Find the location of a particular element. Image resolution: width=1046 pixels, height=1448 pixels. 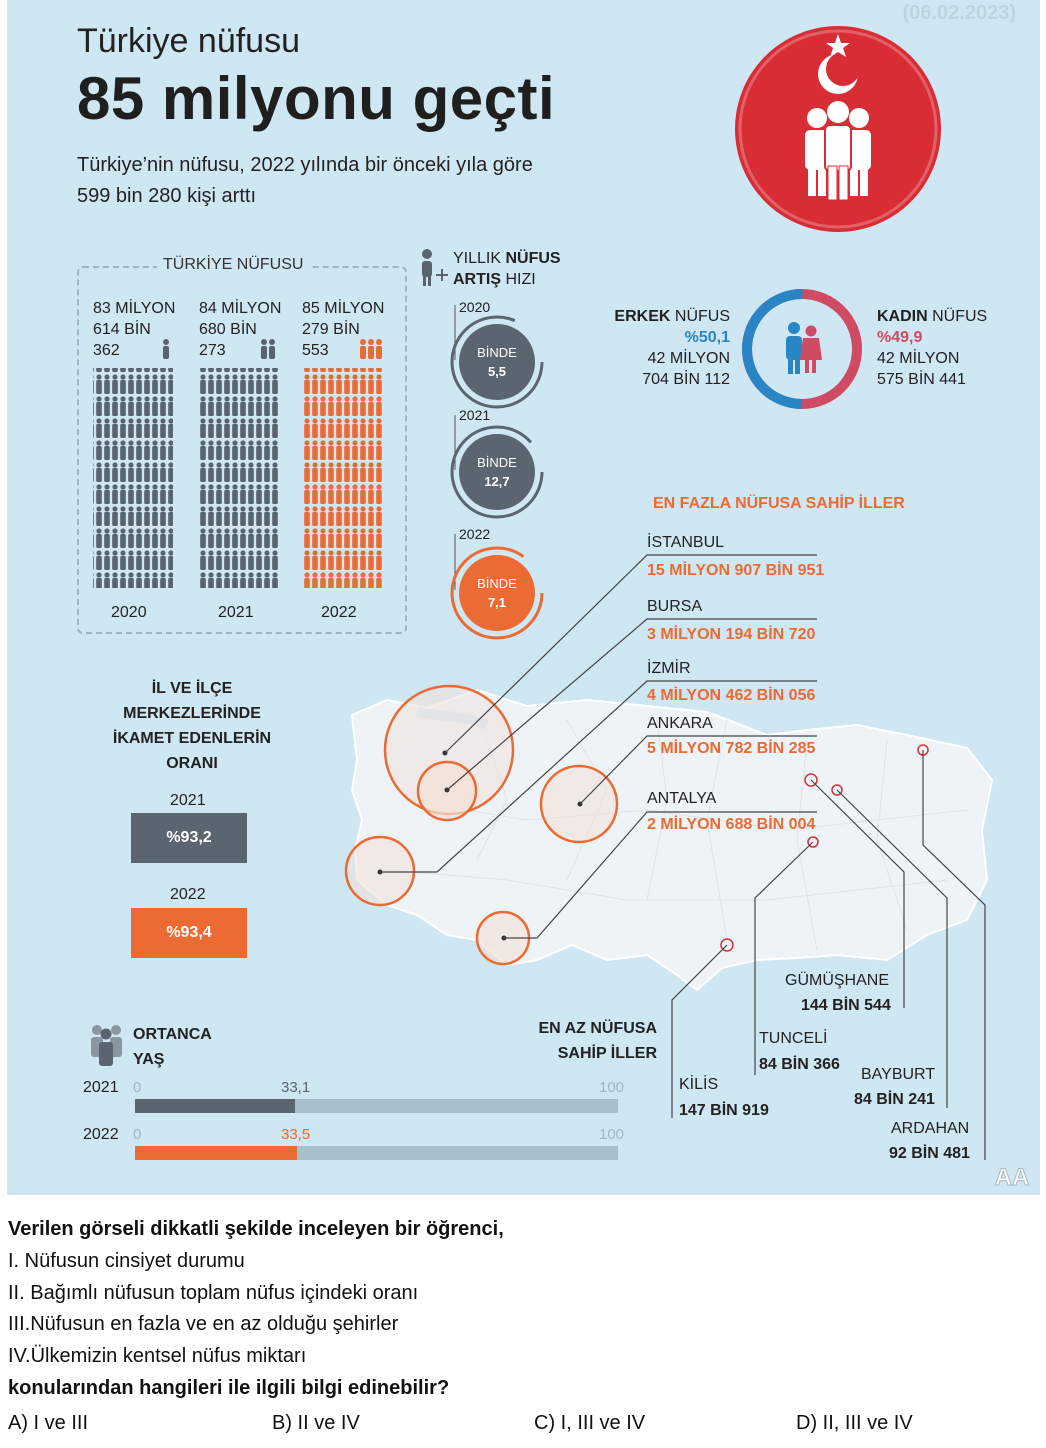

growth-circle-2022: BİNDE 7,1 is located at coordinates (497, 593).